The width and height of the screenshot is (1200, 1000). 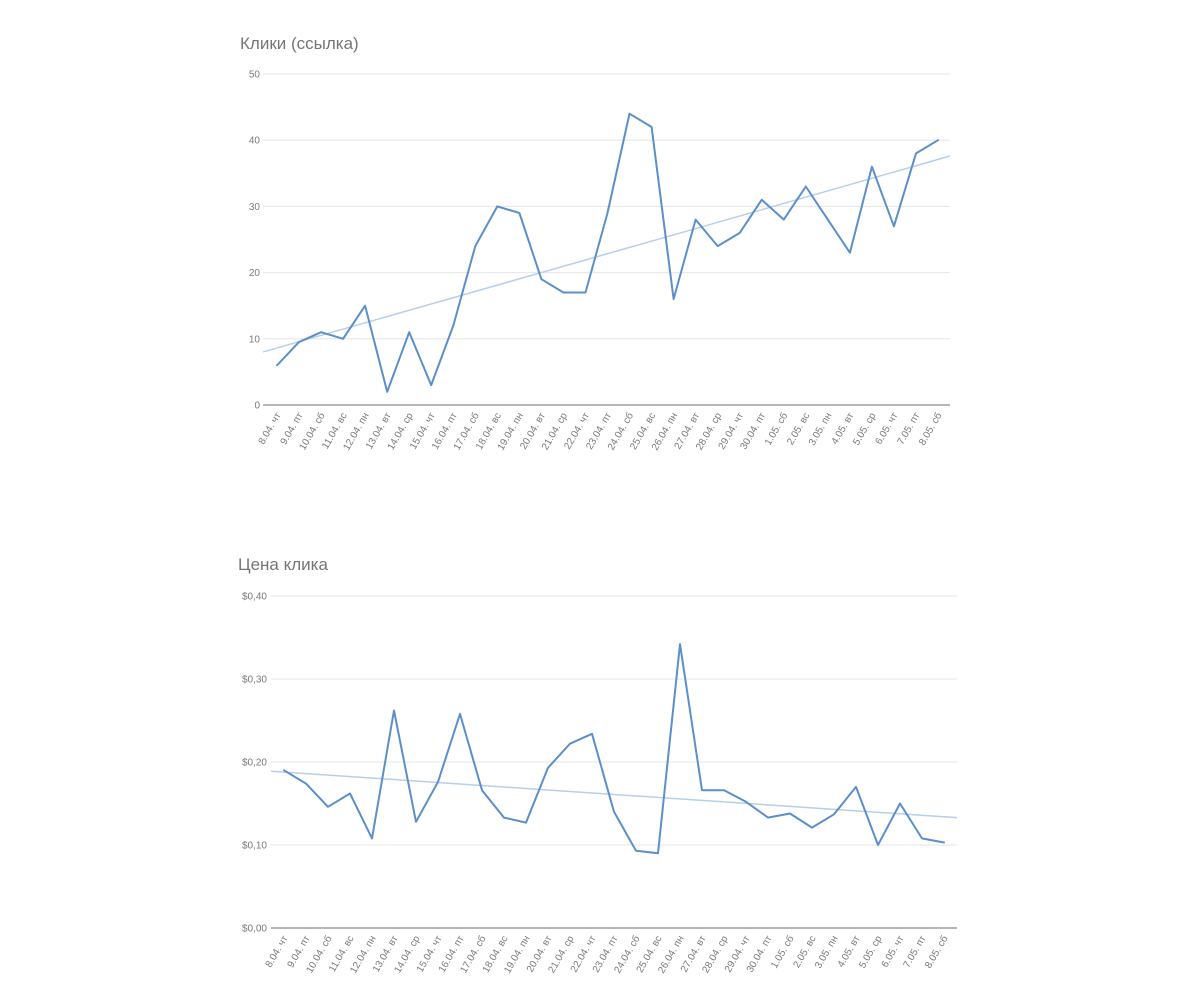 I want to click on y-tick-label: $0,00, so click(x=254, y=929).